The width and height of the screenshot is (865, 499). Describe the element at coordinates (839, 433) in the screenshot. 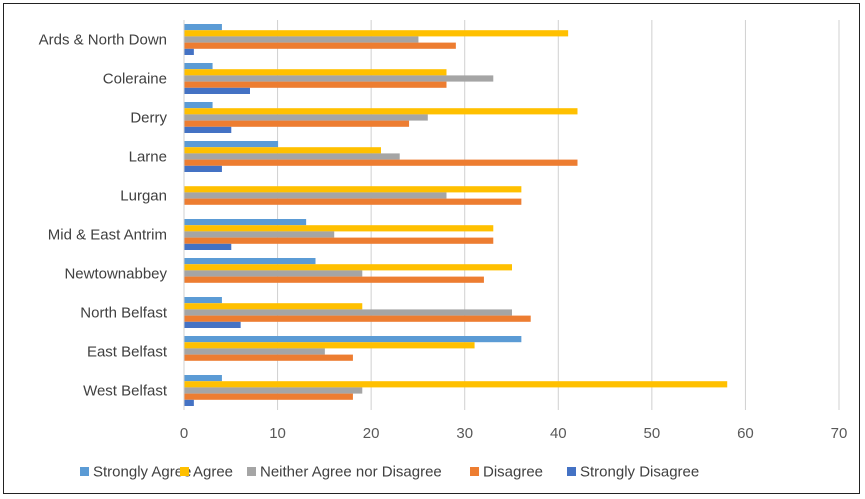

I see `x-tick-label: 70` at that location.